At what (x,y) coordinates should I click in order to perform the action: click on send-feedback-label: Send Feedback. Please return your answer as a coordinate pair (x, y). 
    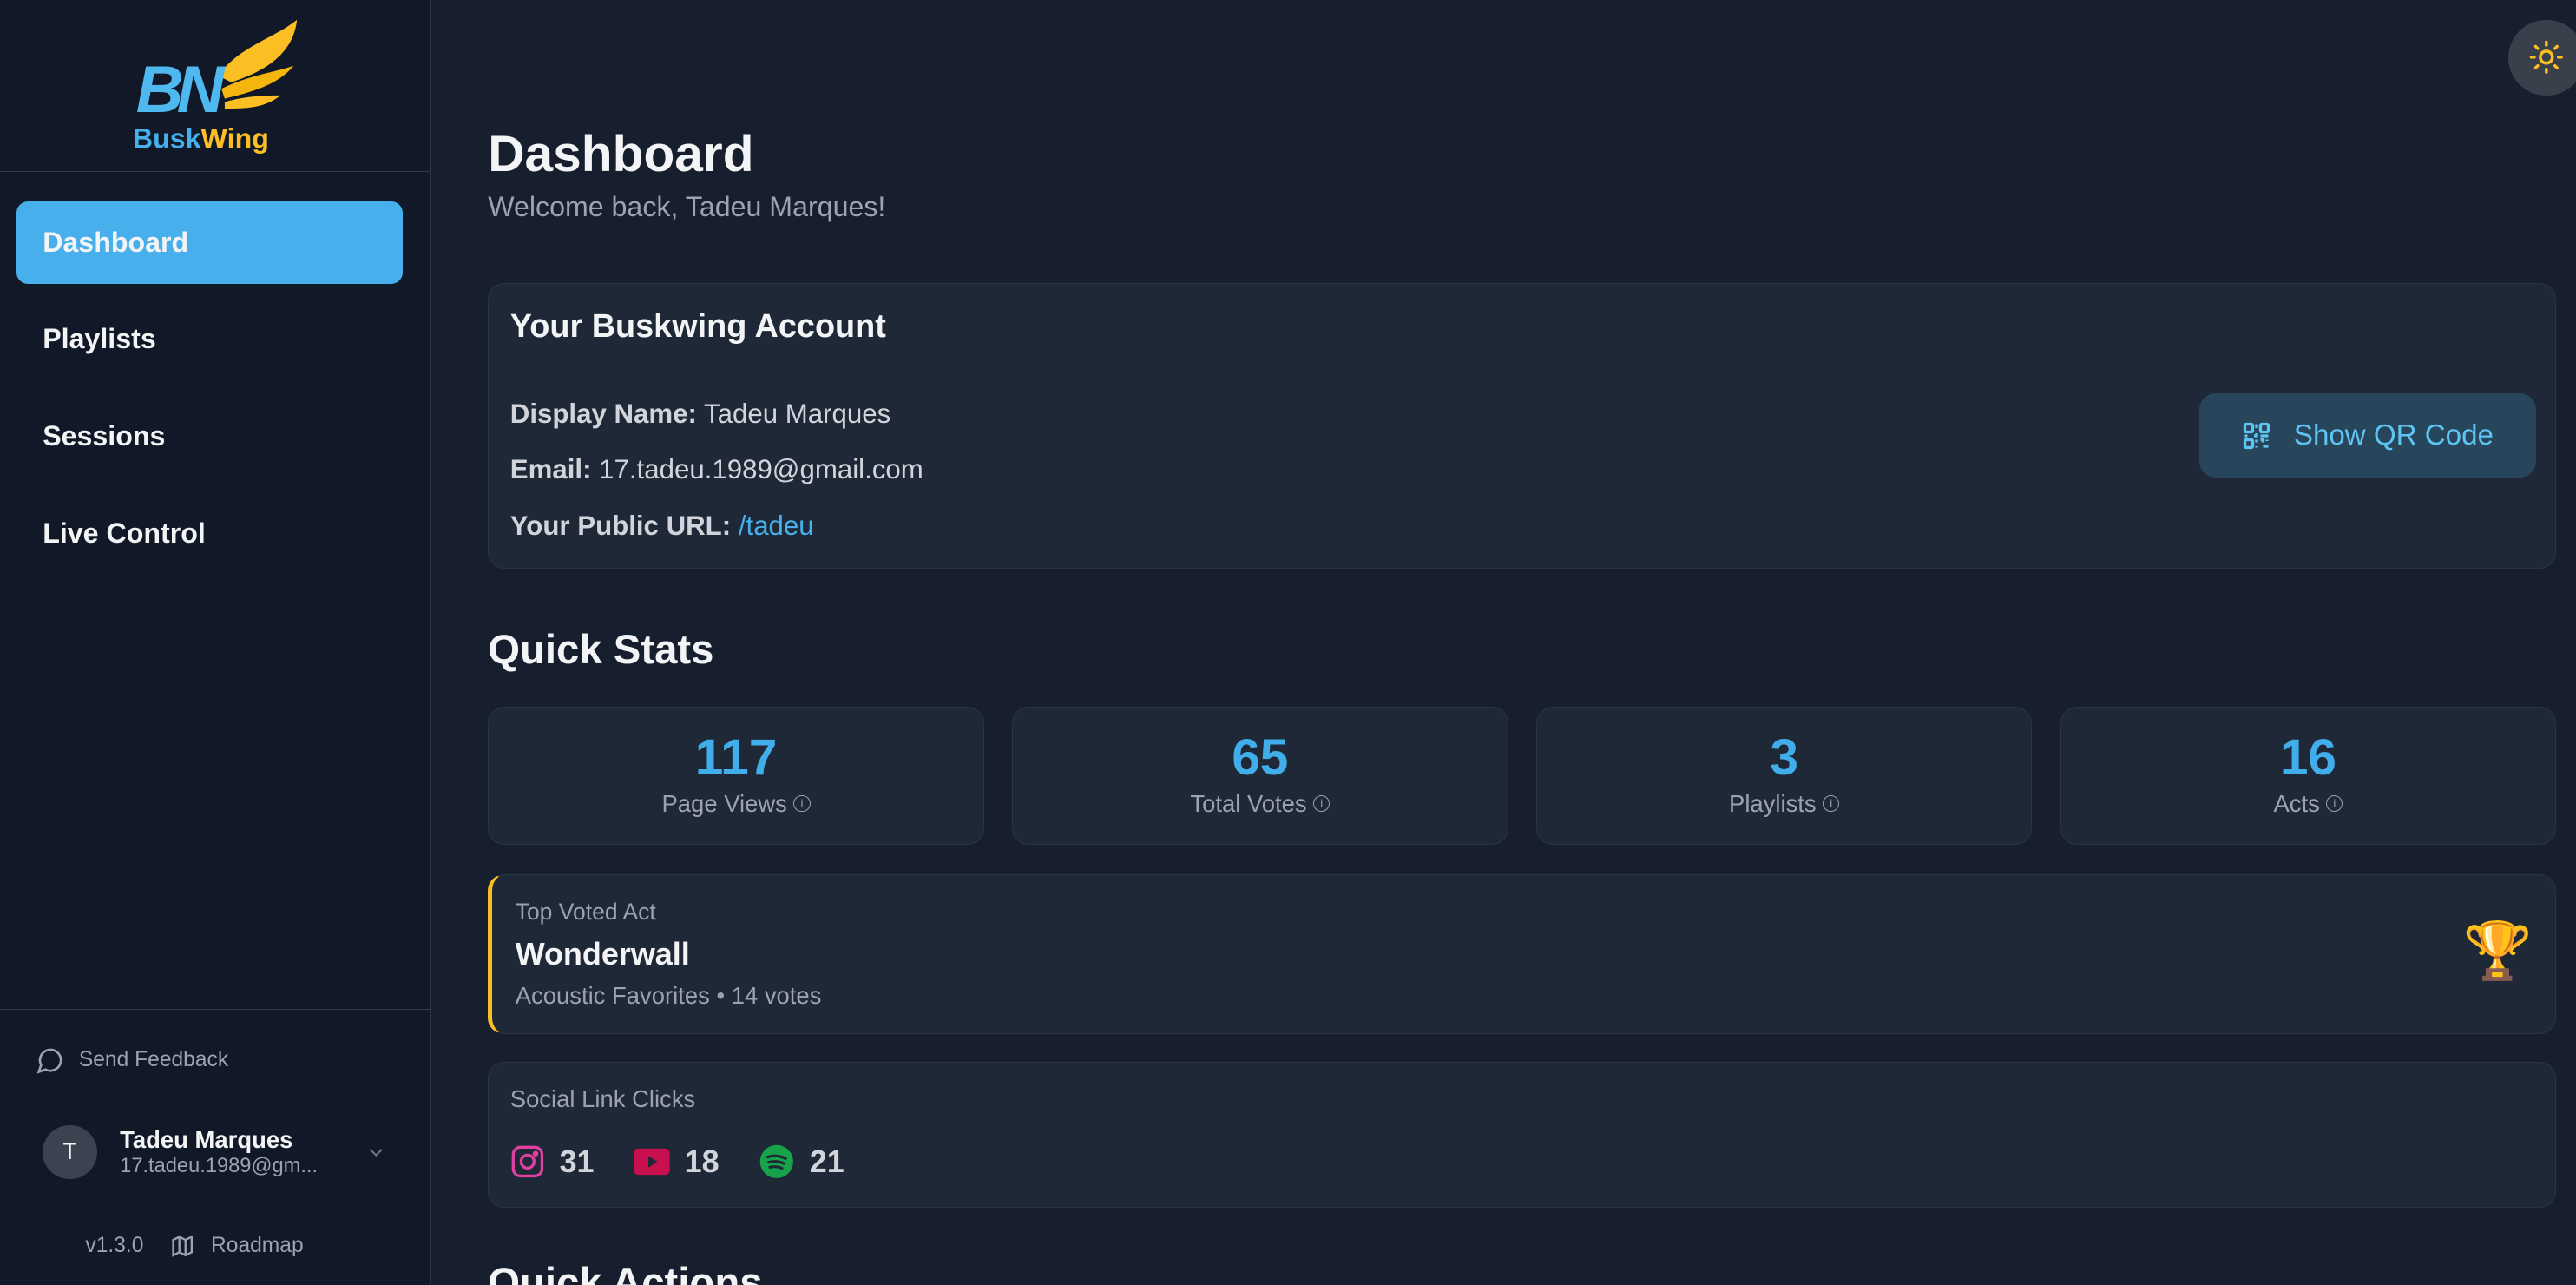
    Looking at the image, I should click on (153, 1059).